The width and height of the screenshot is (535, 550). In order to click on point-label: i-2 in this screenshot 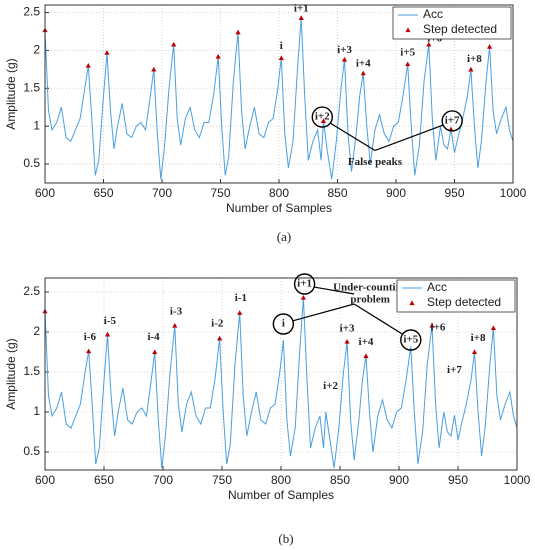, I will do `click(217, 324)`.